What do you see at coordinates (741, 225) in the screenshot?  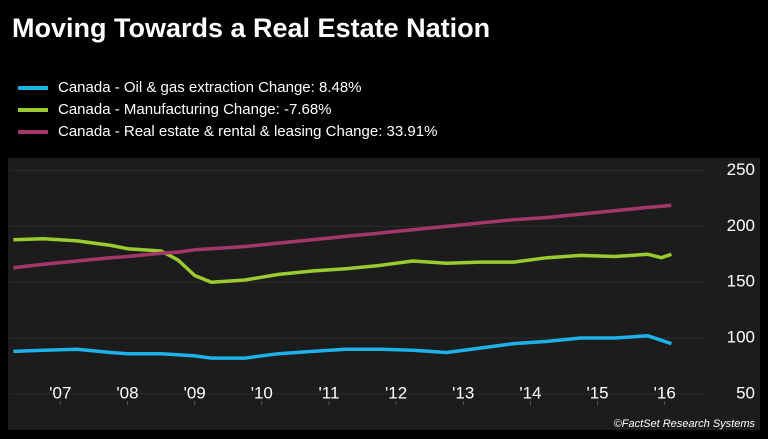 I see `y-tick-label: 200` at bounding box center [741, 225].